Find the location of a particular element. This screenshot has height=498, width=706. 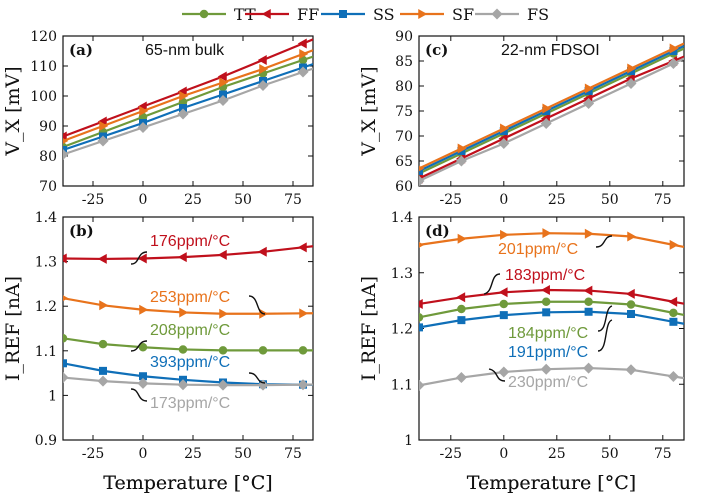

annotation-ss: 191ppm/°C is located at coordinates (560, 340).